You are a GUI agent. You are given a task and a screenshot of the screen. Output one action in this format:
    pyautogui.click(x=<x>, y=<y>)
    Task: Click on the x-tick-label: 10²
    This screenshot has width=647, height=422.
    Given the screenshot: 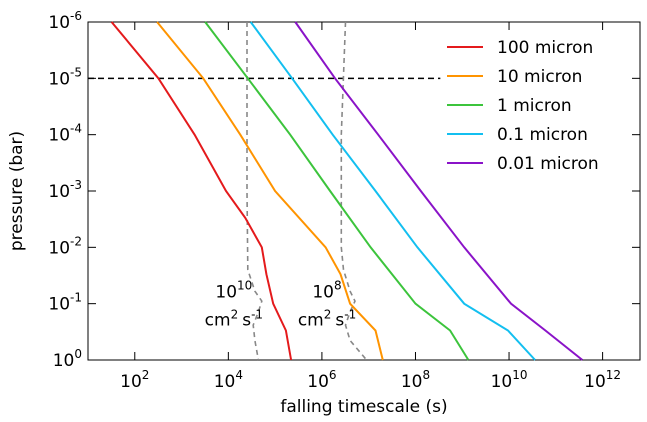 What is the action you would take?
    pyautogui.click(x=134, y=380)
    